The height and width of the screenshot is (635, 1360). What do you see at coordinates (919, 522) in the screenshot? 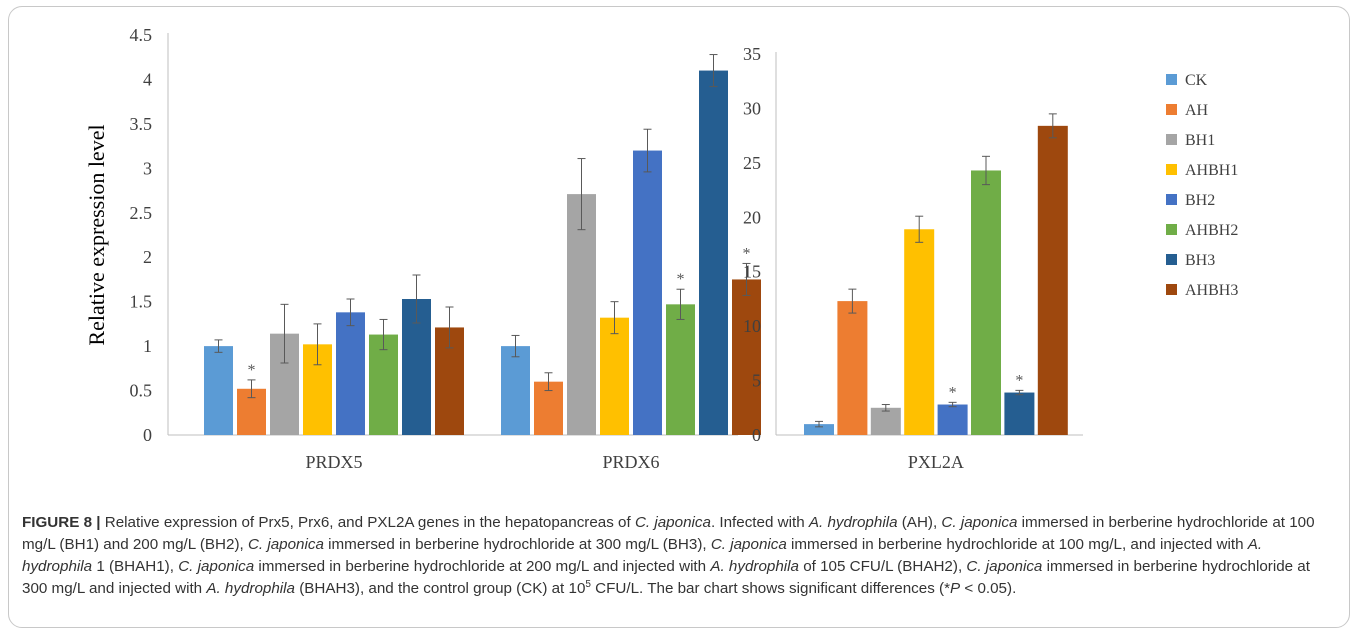
I see `caption-segment: (AH),` at bounding box center [919, 522].